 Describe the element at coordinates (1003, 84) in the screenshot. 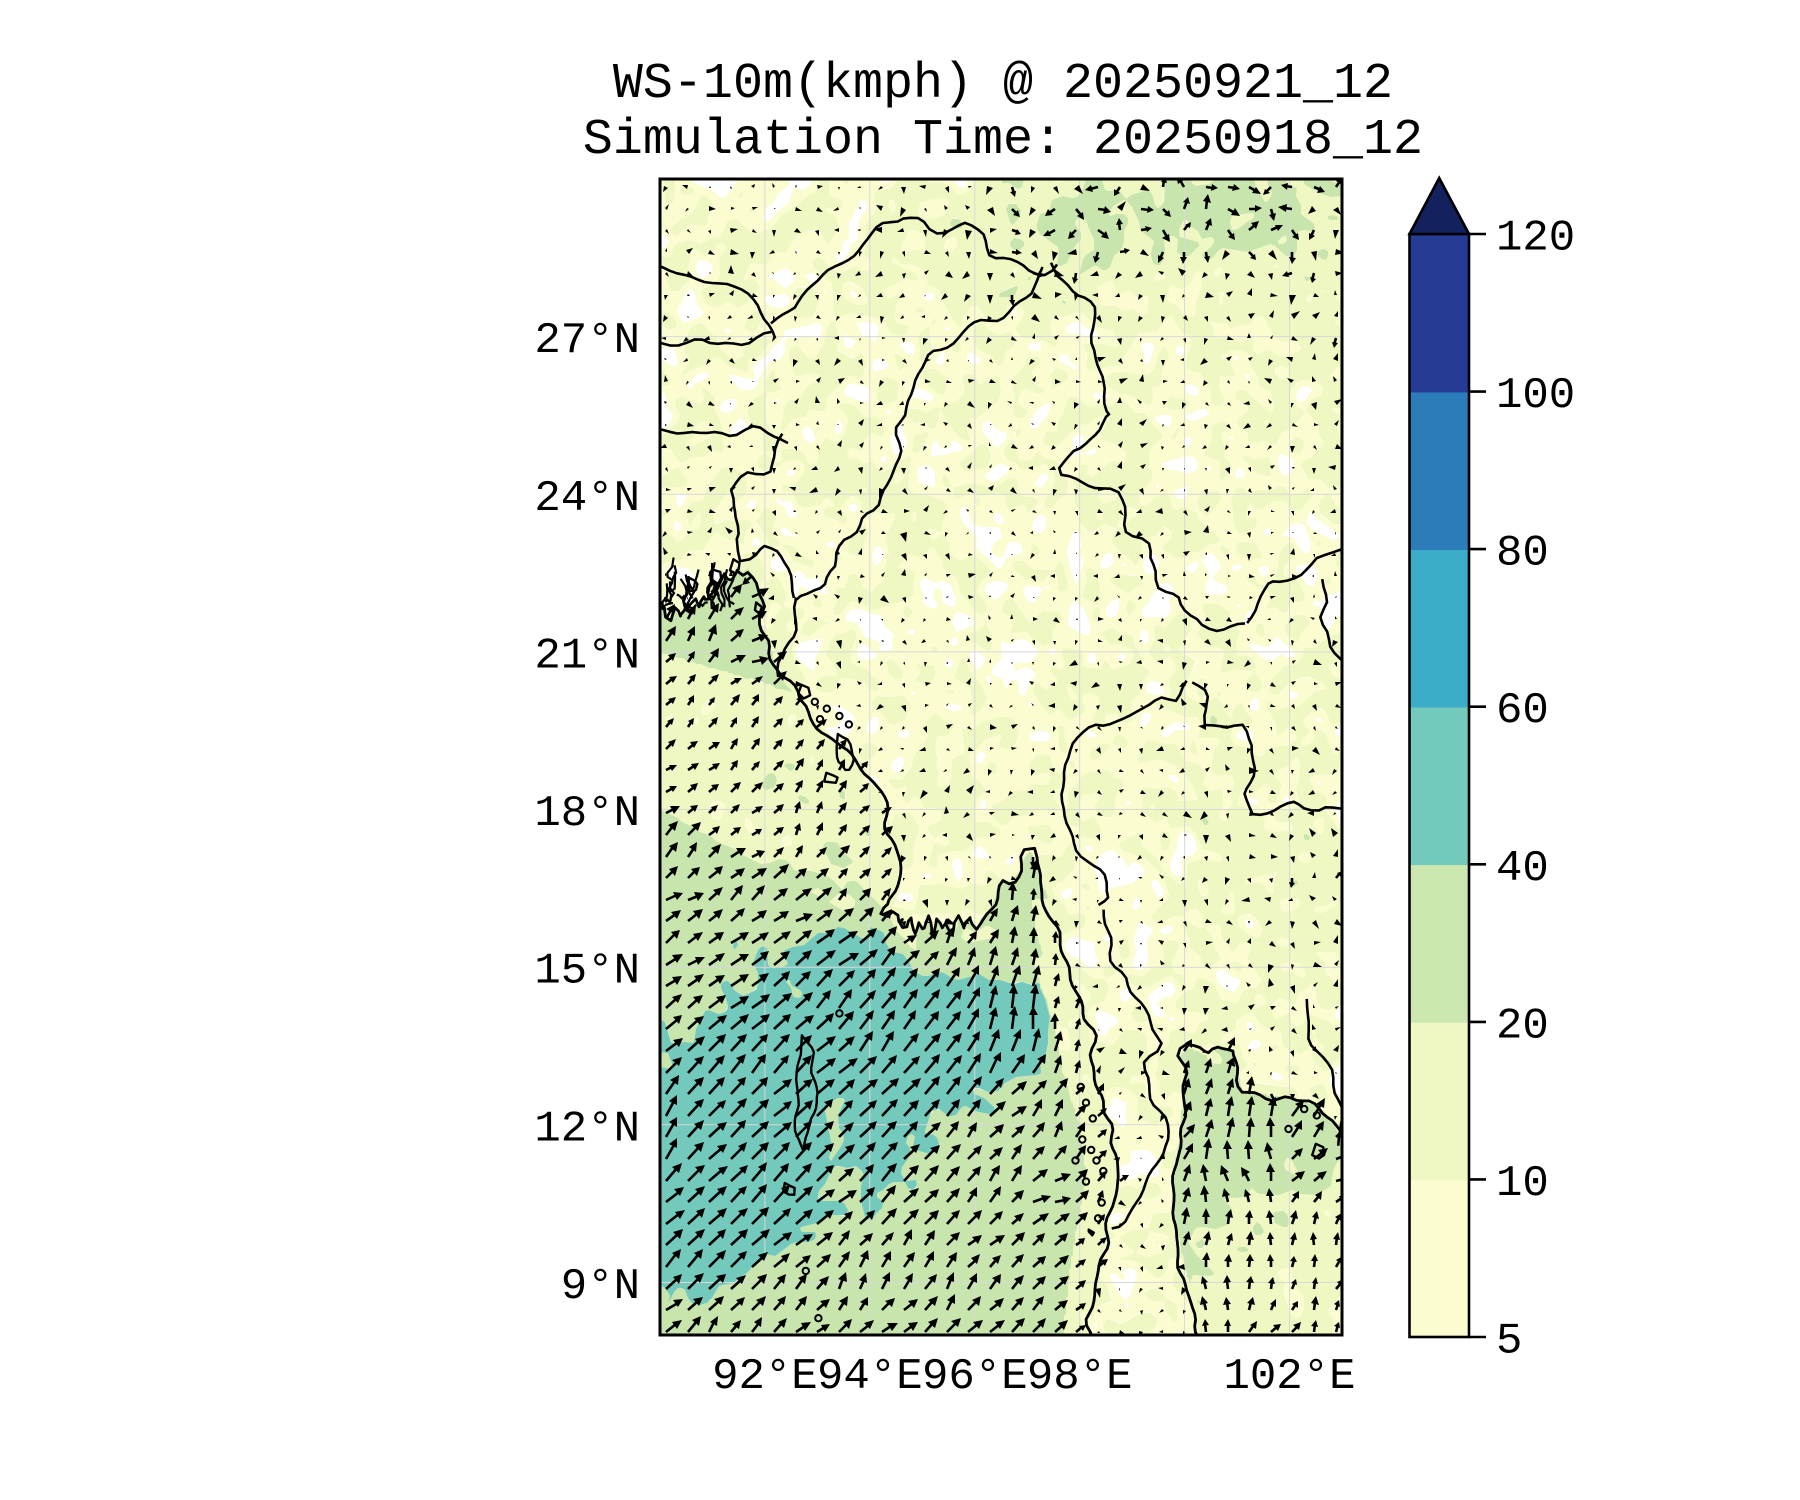

I see `svg-text: WS-10m(kmph) @ 20250921_12` at that location.